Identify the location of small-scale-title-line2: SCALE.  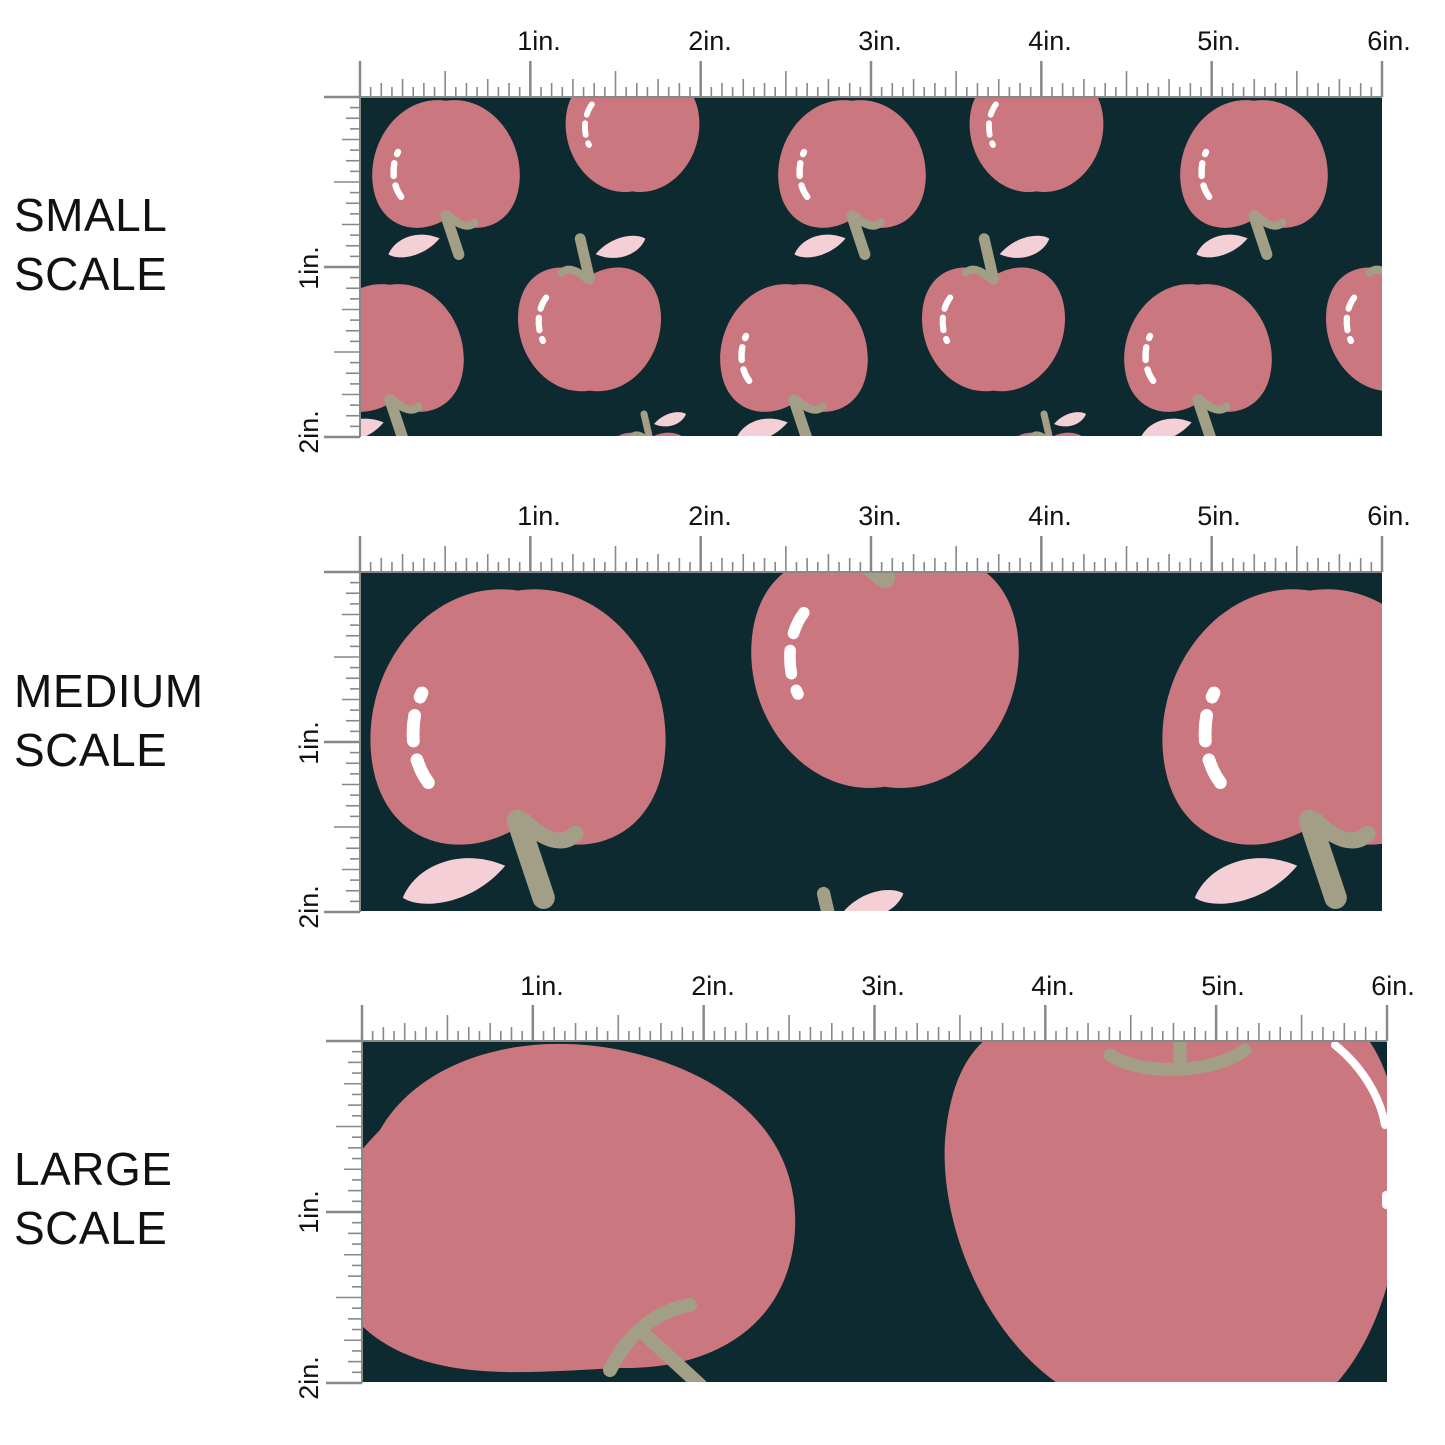
(91, 274).